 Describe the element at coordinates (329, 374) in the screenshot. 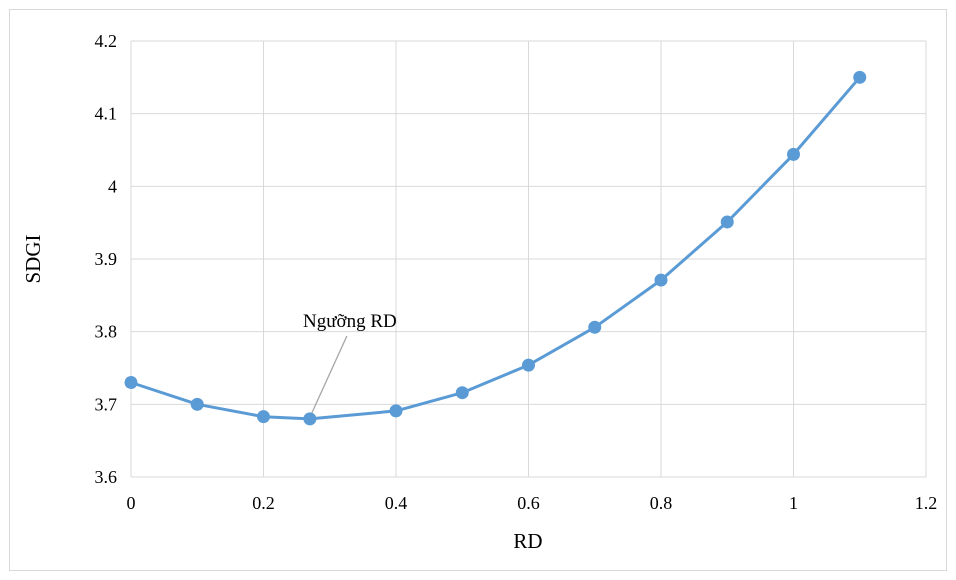

I see `annotation-leader-line` at that location.